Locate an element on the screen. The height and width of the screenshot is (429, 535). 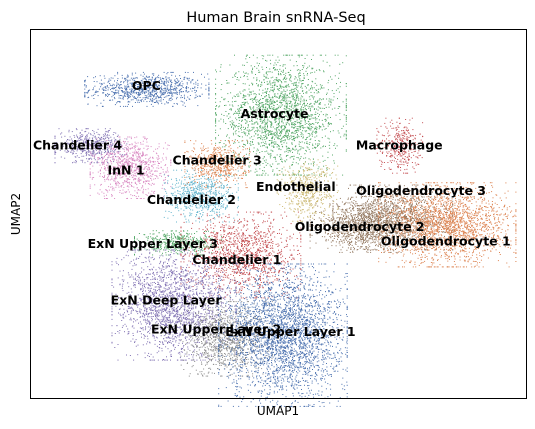
cluster-label-exn-deep-layer: ExN Deep Layer is located at coordinates (167, 299).